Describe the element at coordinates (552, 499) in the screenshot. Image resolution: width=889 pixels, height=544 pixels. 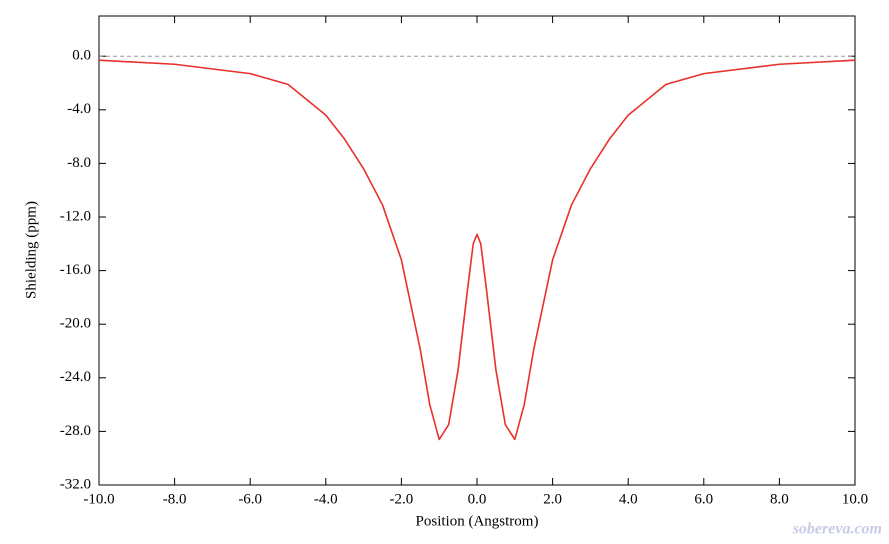
I see `x-tick-label: 2.0` at that location.